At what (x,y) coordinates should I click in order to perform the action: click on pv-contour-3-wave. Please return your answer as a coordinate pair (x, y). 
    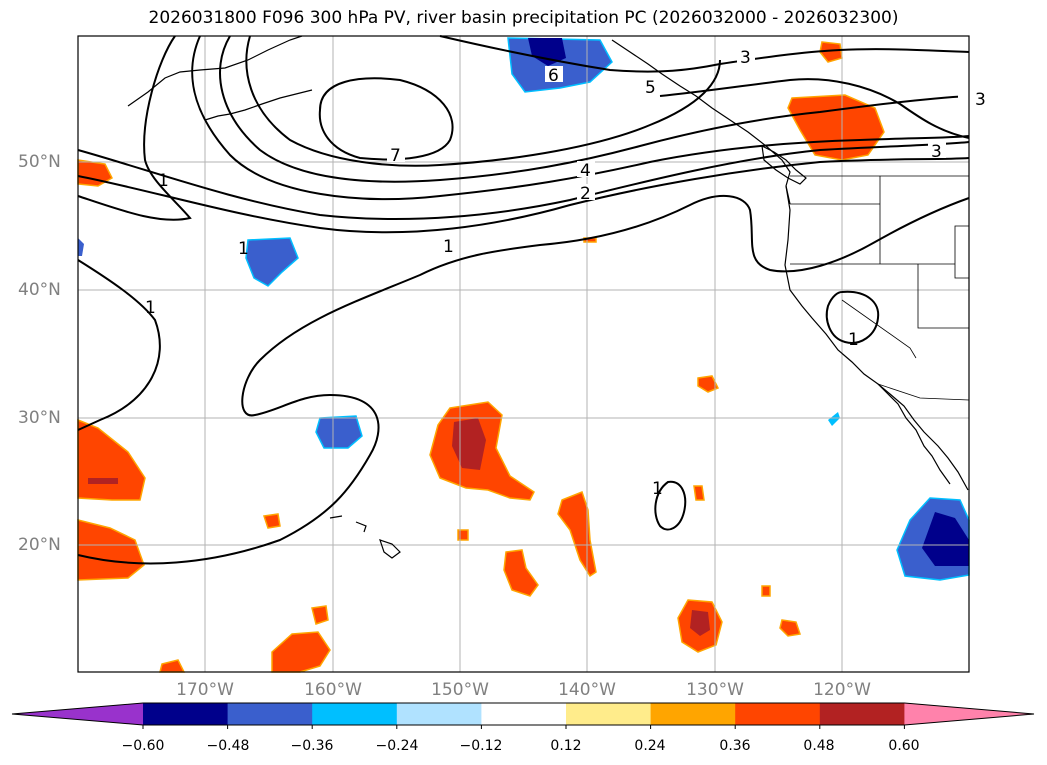
    Looking at the image, I should click on (814, 108).